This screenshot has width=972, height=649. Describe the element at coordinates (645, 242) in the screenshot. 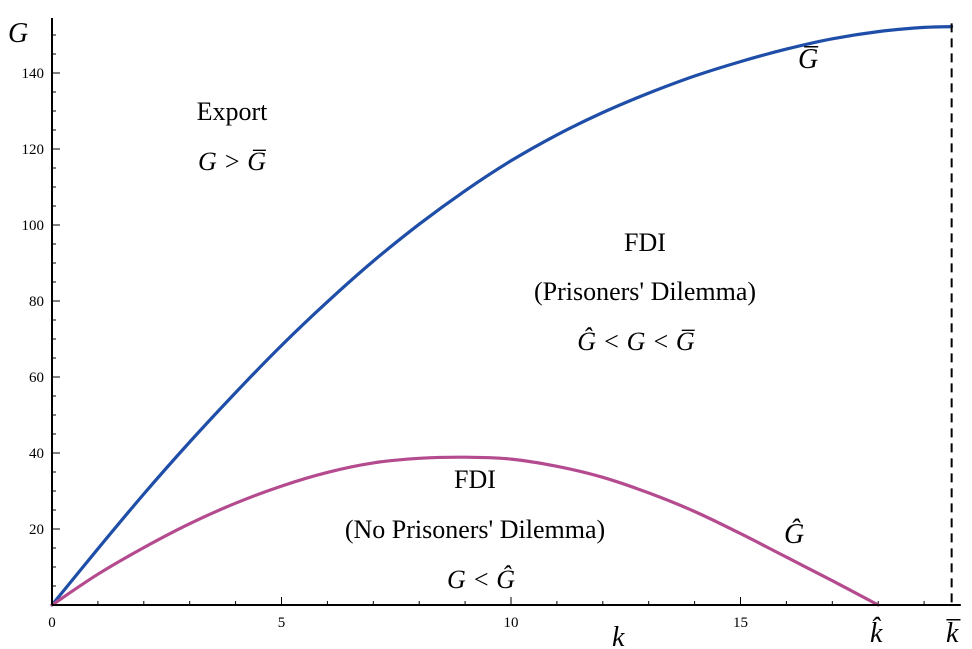

I see `fdi-pd-region-title: FDI` at that location.